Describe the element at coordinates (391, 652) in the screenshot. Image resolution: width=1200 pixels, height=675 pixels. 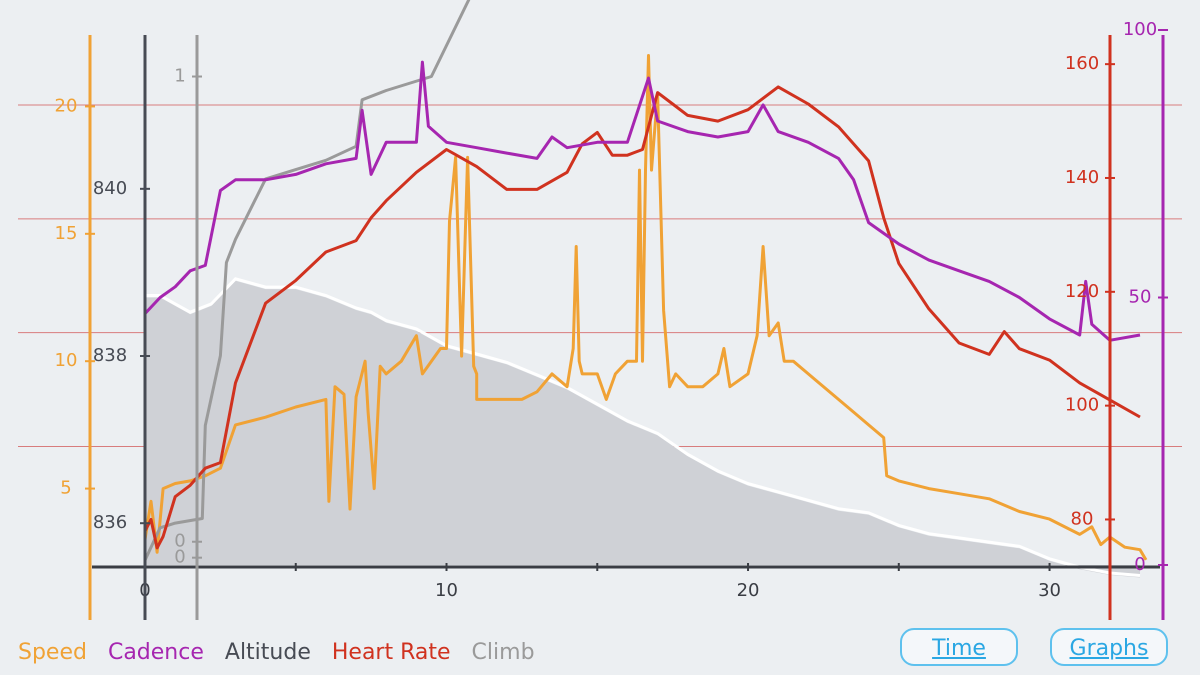
I see `legend-heart-rate: Heart Rate` at that location.